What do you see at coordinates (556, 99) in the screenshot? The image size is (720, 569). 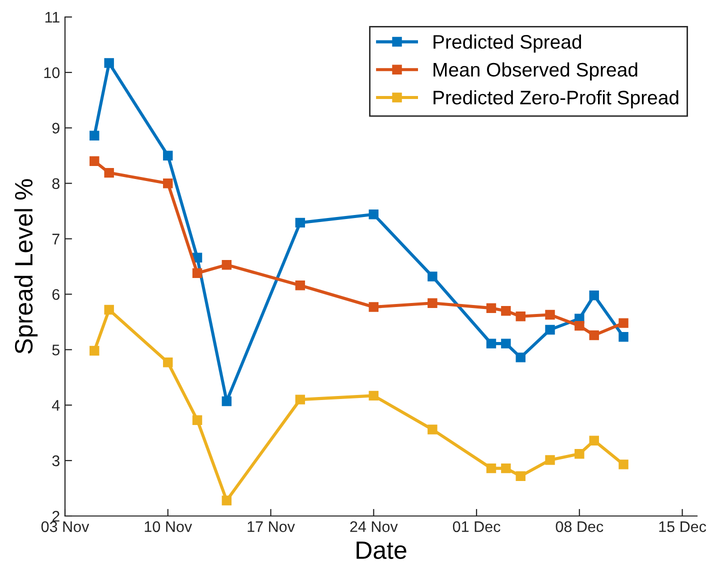 I see `legend-label: Predicted Zero-Profit Spread` at bounding box center [556, 99].